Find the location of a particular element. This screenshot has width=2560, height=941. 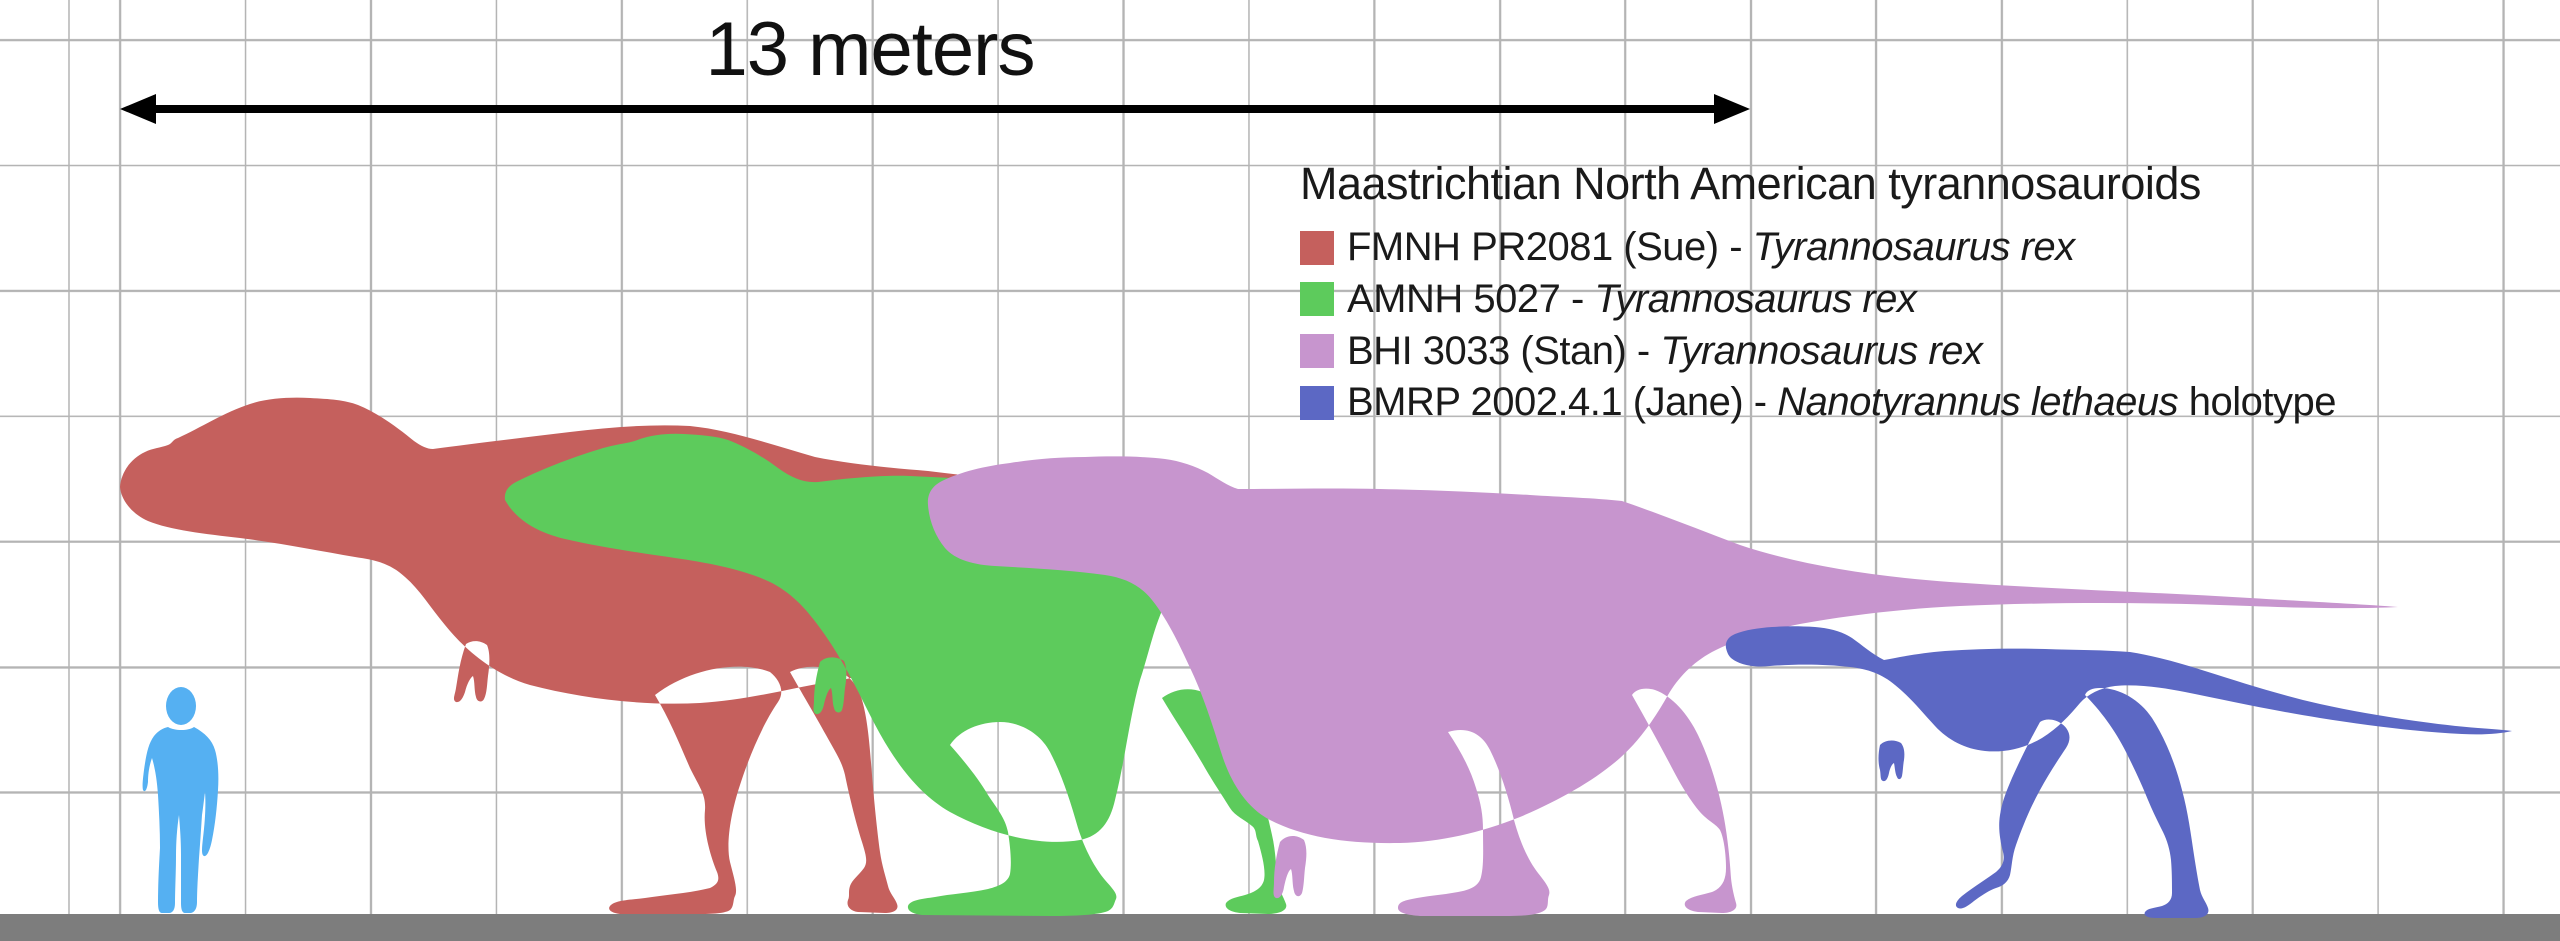

color-swatch-stan is located at coordinates (1317, 351).